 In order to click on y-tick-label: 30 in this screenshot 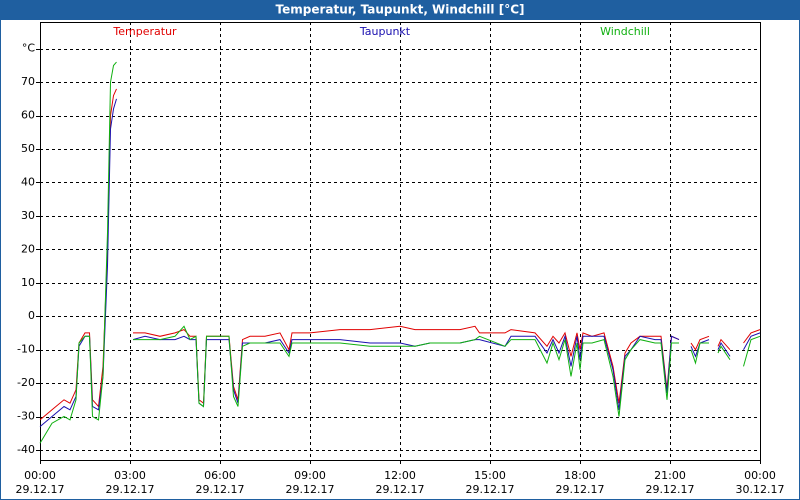, I will do `click(28, 215)`.